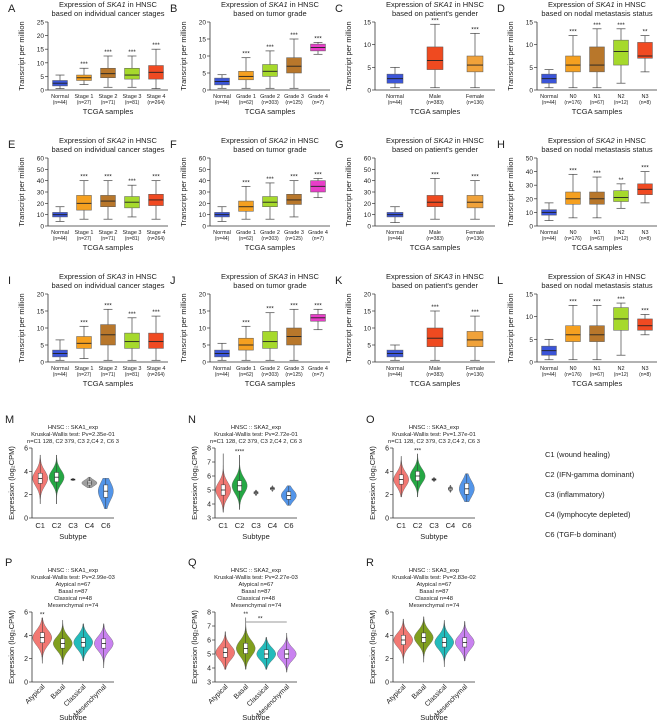 This screenshot has height=720, width=671. What do you see at coordinates (209, 641) in the screenshot?
I see `y-tick-label: 6` at bounding box center [209, 641].